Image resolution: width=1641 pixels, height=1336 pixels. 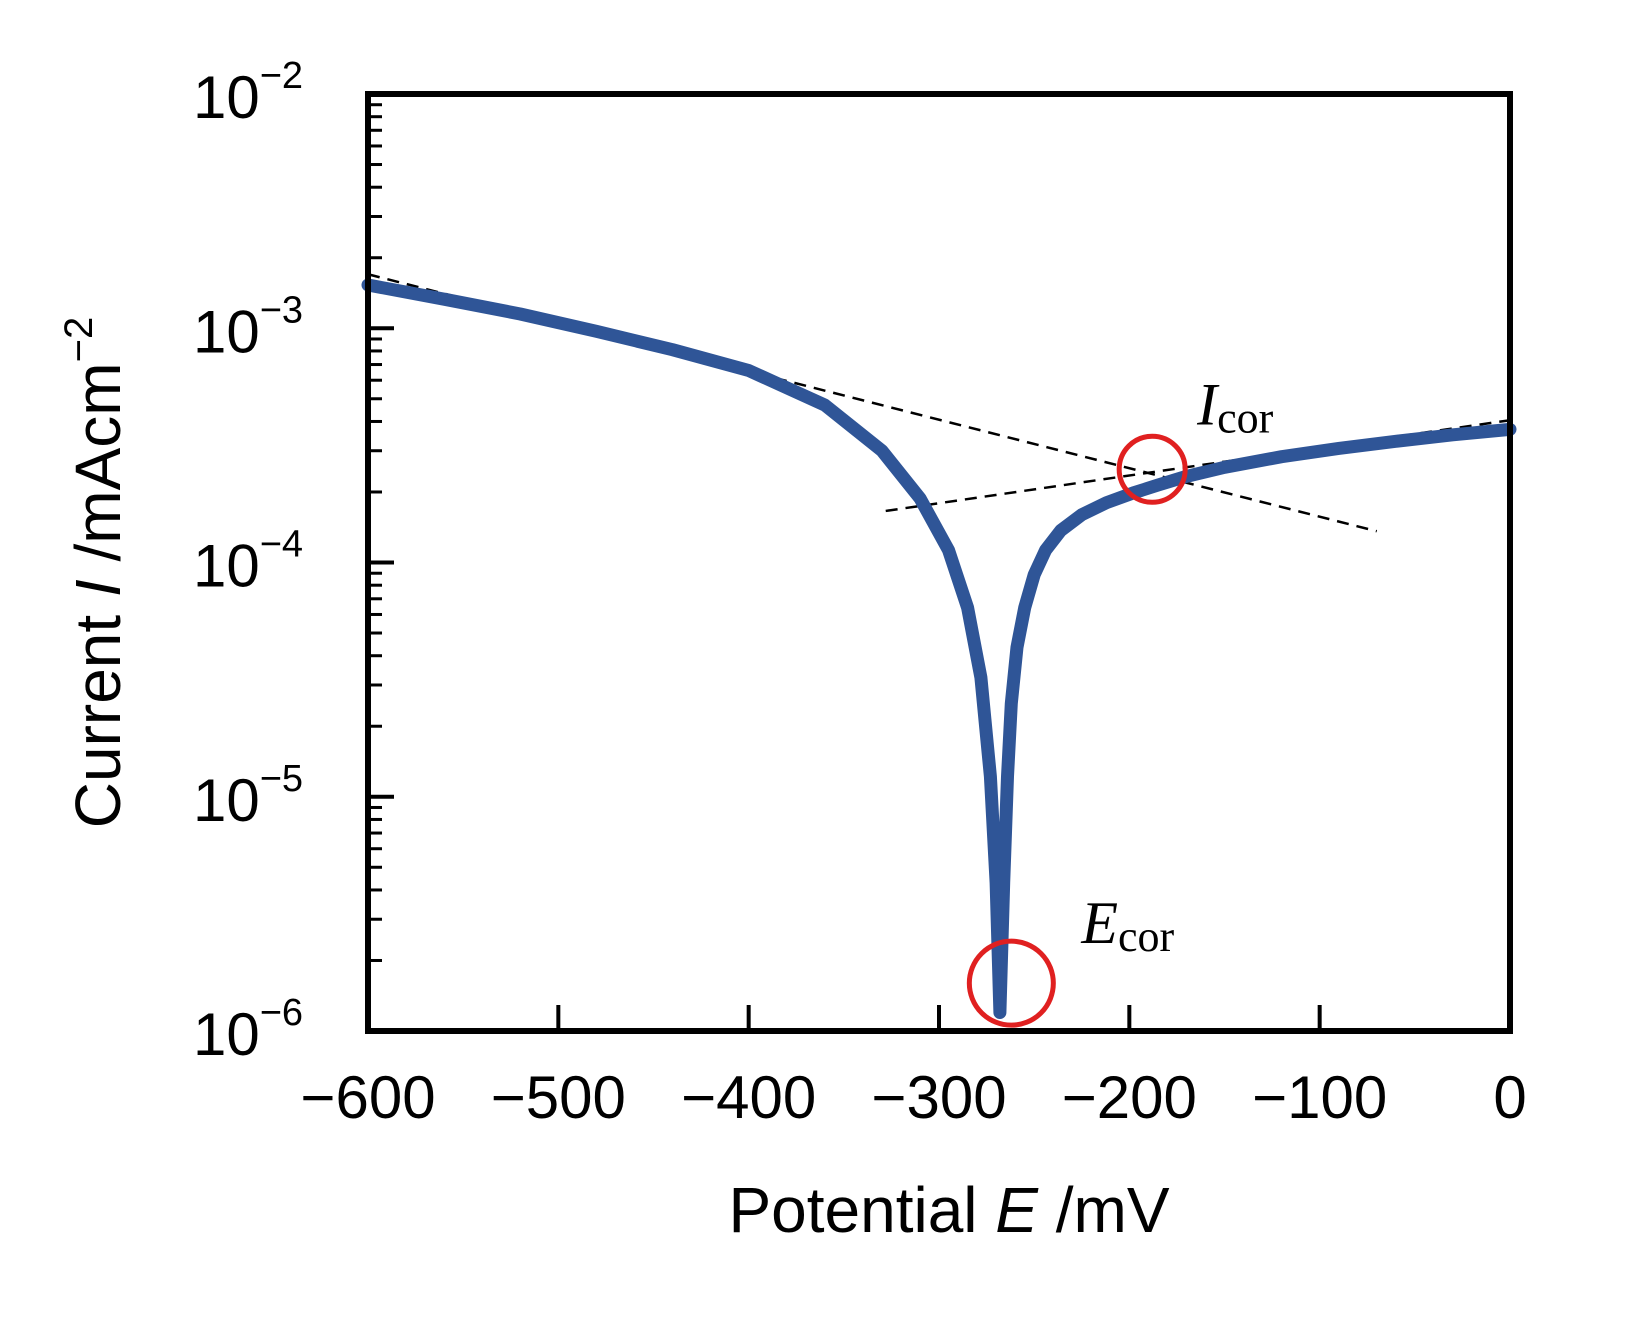 What do you see at coordinates (1319, 1097) in the screenshot?
I see `x-tick-label: −100` at bounding box center [1319, 1097].